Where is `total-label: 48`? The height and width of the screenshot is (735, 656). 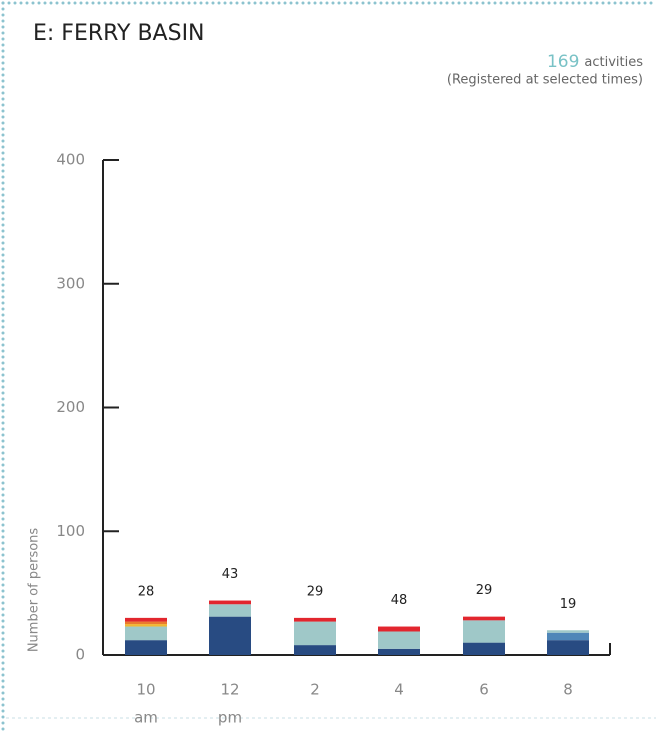 total-label: 48 is located at coordinates (399, 600).